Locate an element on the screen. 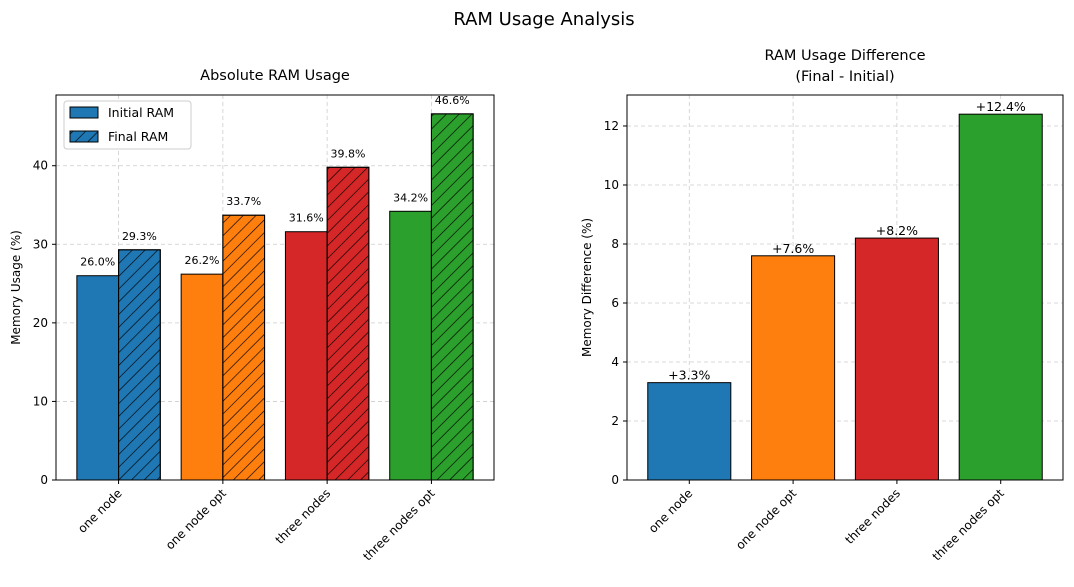 The image size is (1074, 587). right-xtick-label: one node opt is located at coordinates (766, 519).